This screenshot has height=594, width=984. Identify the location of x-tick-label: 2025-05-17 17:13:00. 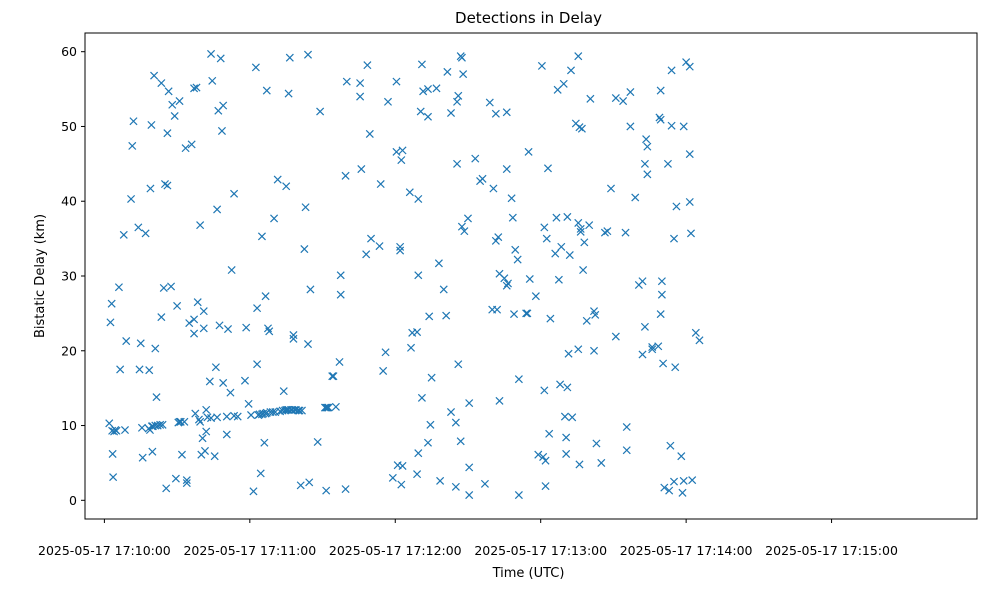
(540, 550).